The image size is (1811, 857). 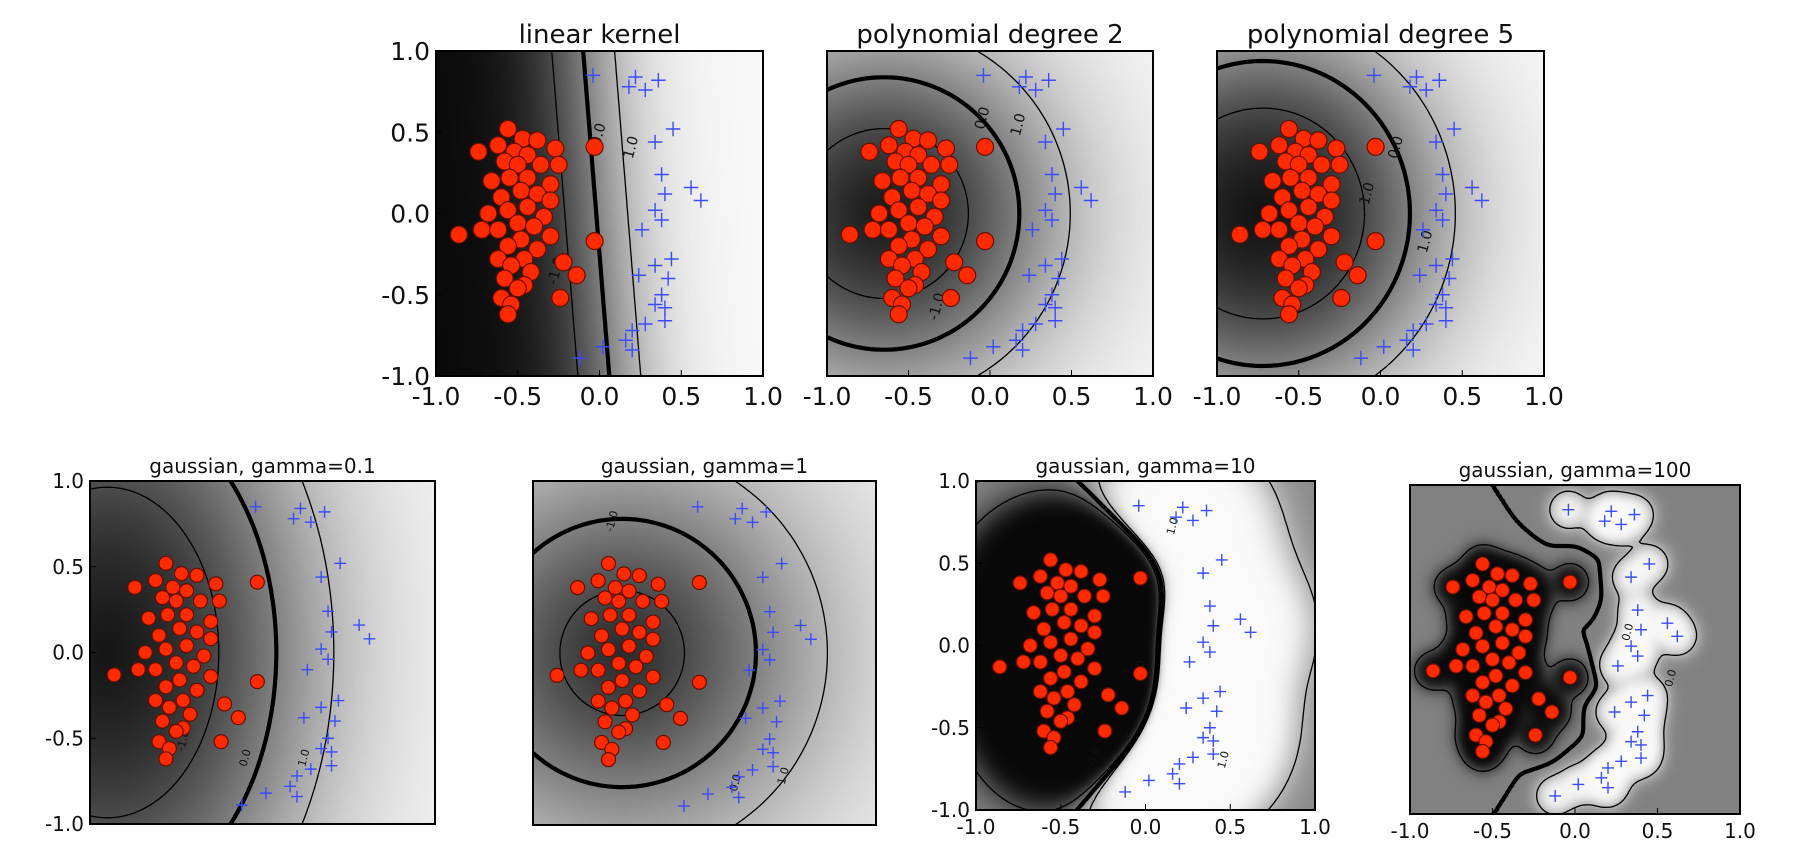 What do you see at coordinates (612, 521) in the screenshot?
I see `contour-label: -1.0` at bounding box center [612, 521].